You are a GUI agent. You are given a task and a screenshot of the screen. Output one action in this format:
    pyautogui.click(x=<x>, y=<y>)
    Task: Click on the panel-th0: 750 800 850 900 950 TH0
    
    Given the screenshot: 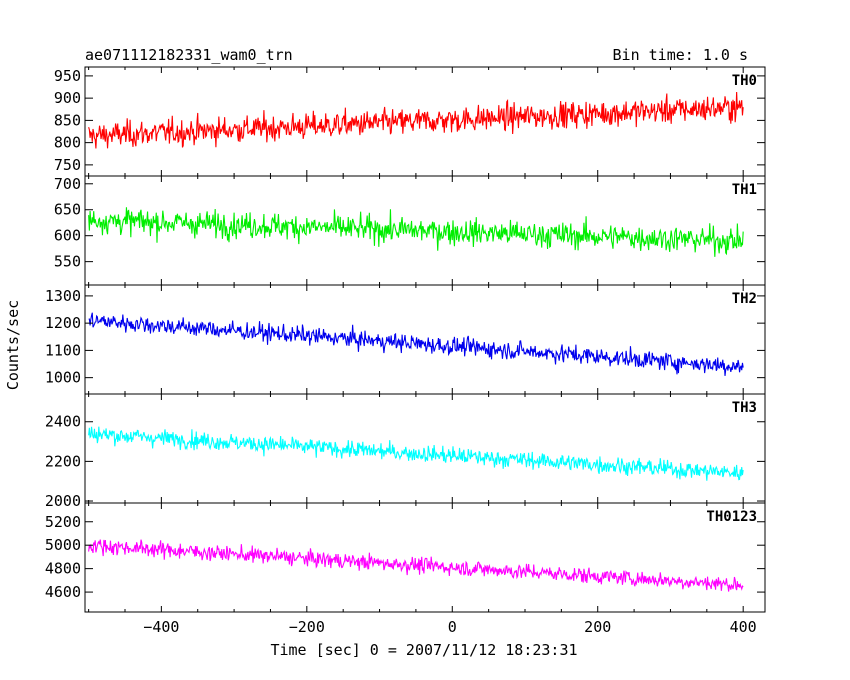 What is the action you would take?
    pyautogui.click(x=410, y=121)
    